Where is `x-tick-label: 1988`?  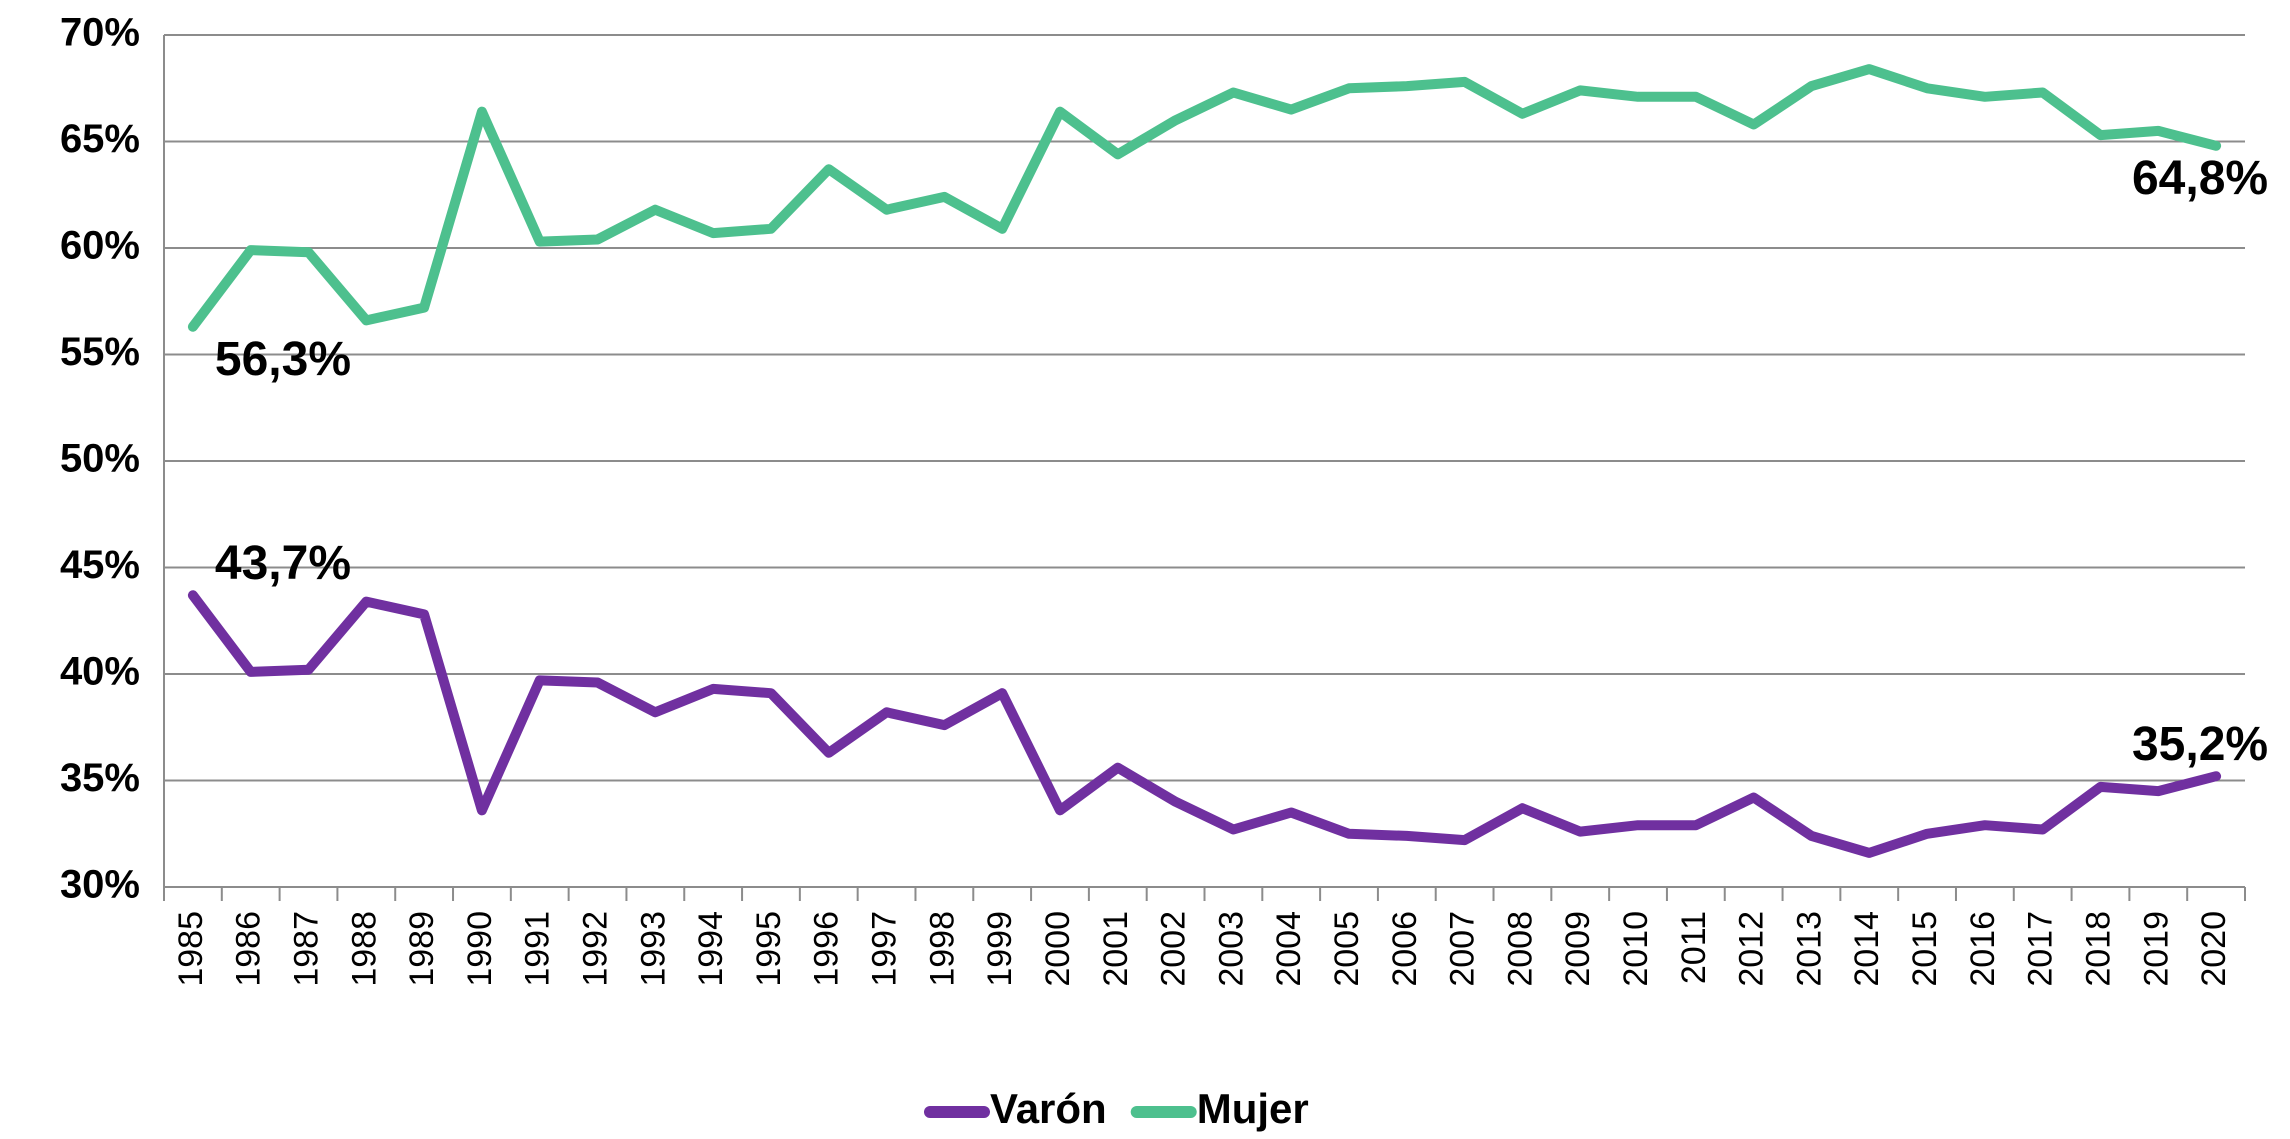
x-tick-label: 1988 is located at coordinates (364, 949).